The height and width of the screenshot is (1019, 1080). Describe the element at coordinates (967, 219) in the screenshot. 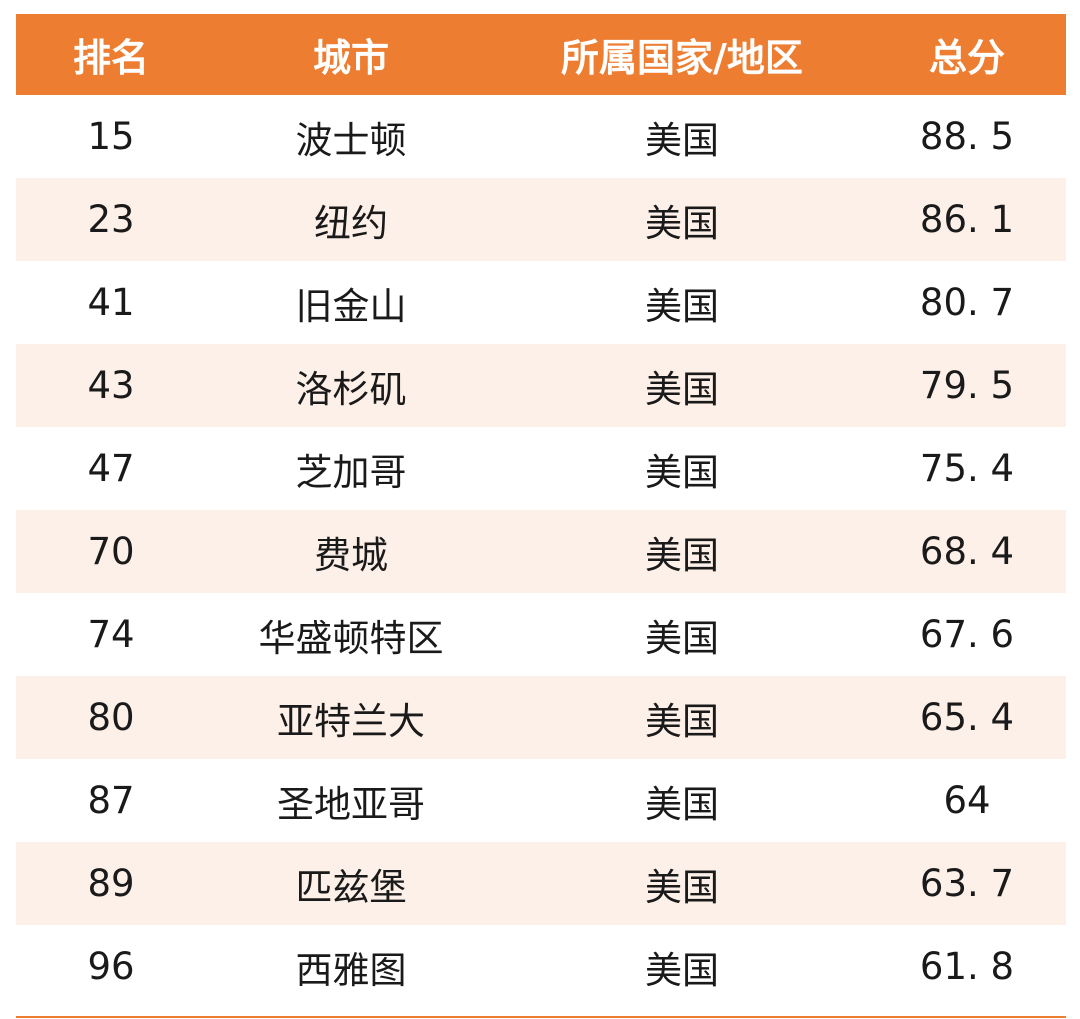

I see `score-cell: 86. 1` at that location.